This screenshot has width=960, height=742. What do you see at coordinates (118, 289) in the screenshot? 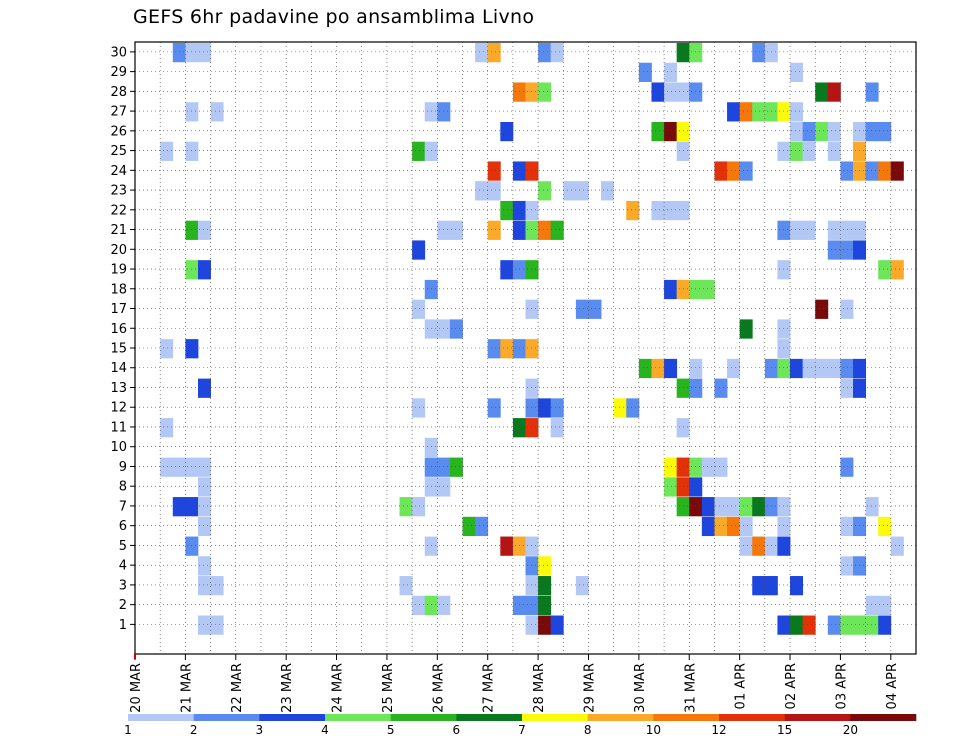
I see `y-tick-label: 18` at bounding box center [118, 289].